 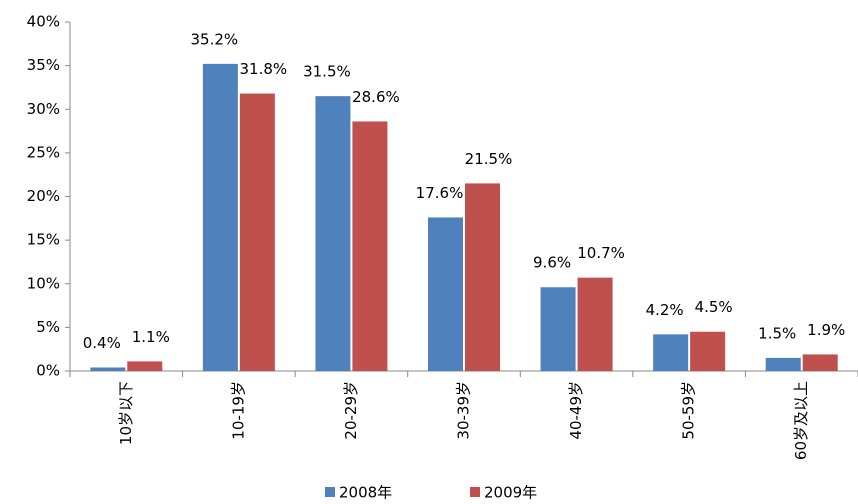 What do you see at coordinates (376, 97) in the screenshot?
I see `data-label: 28.6%` at bounding box center [376, 97].